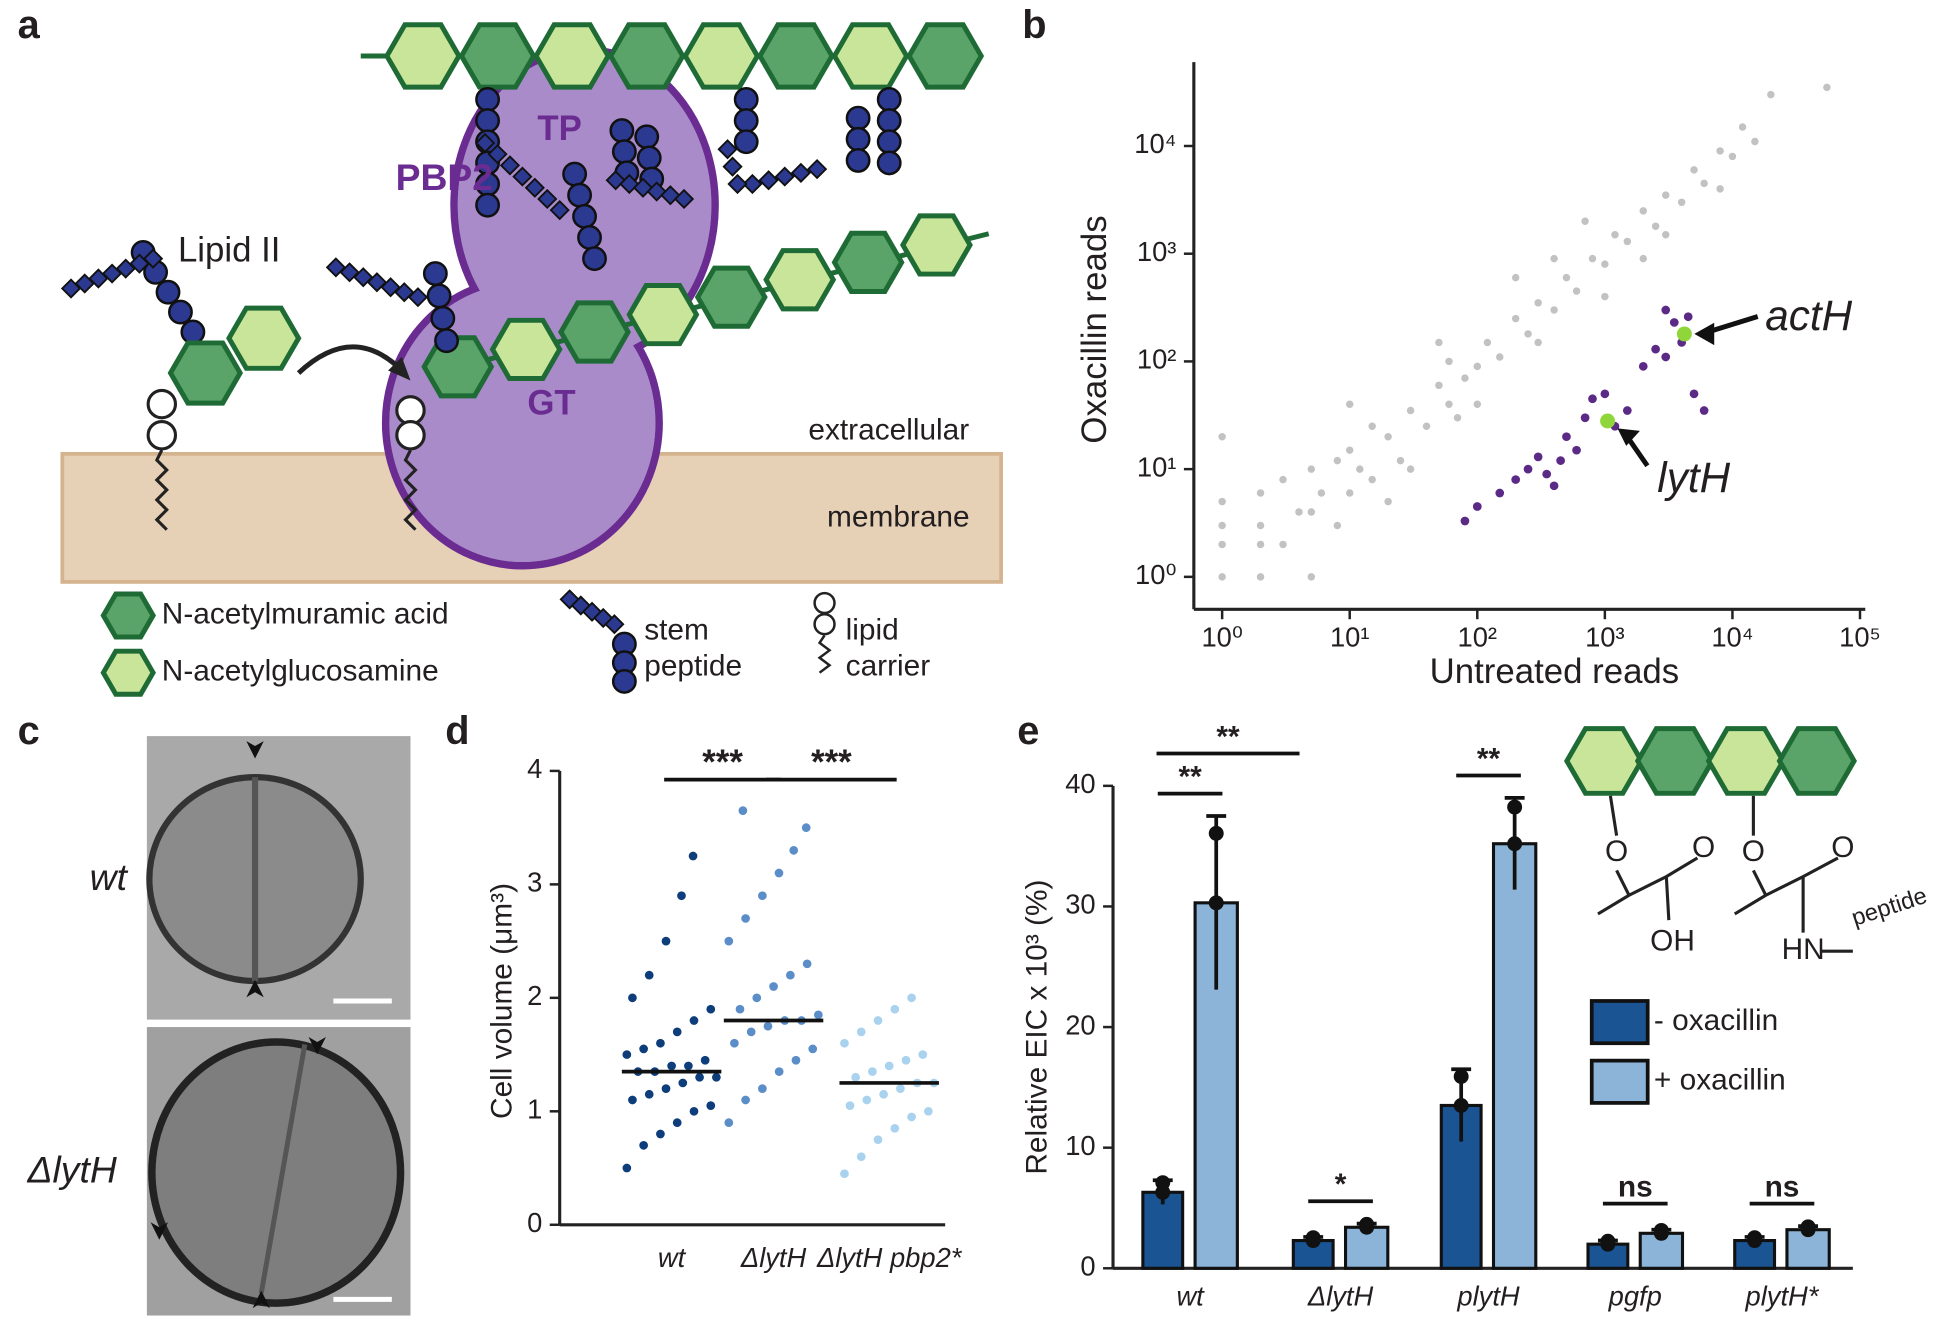 This screenshot has width=1950, height=1323. I want to click on y-tick-label: 10⁰, so click(1155, 574).